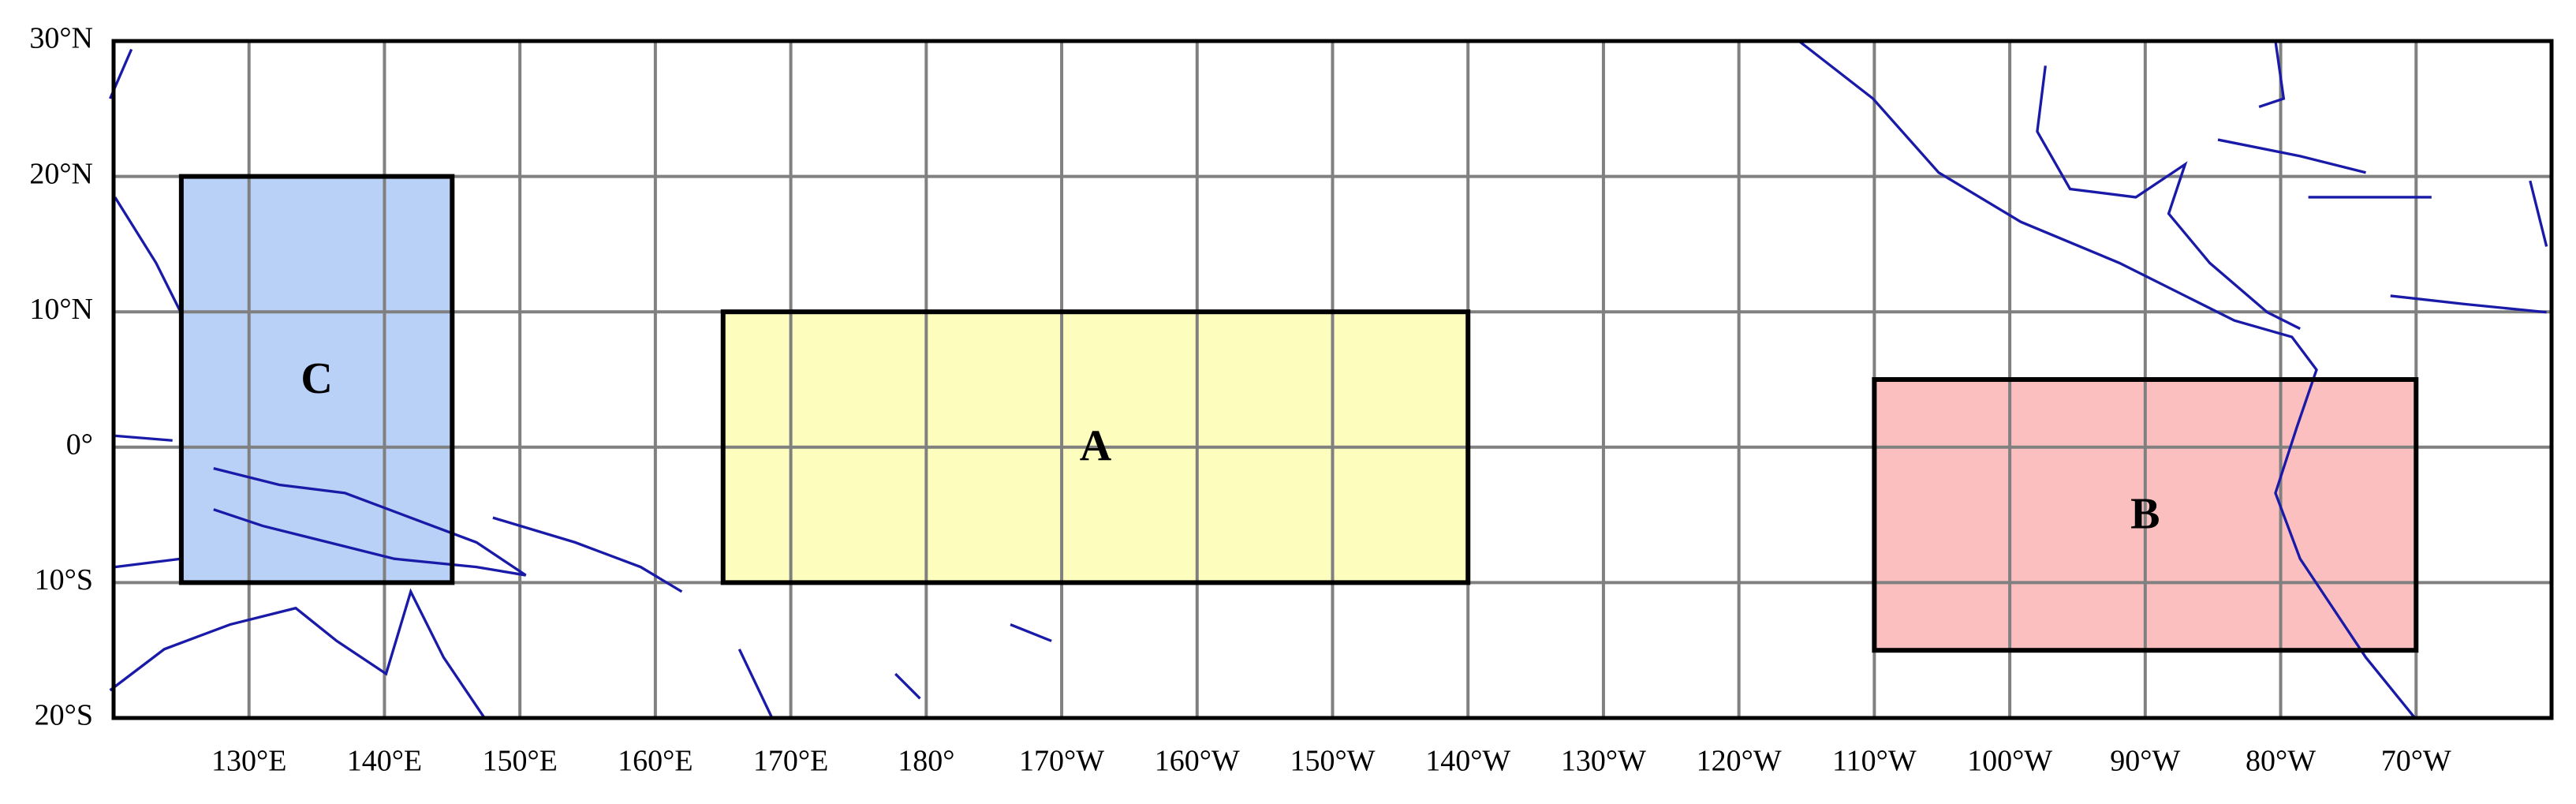 This screenshot has height=804, width=2576. Describe the element at coordinates (2145, 761) in the screenshot. I see `x-tick-label: 90°W` at that location.